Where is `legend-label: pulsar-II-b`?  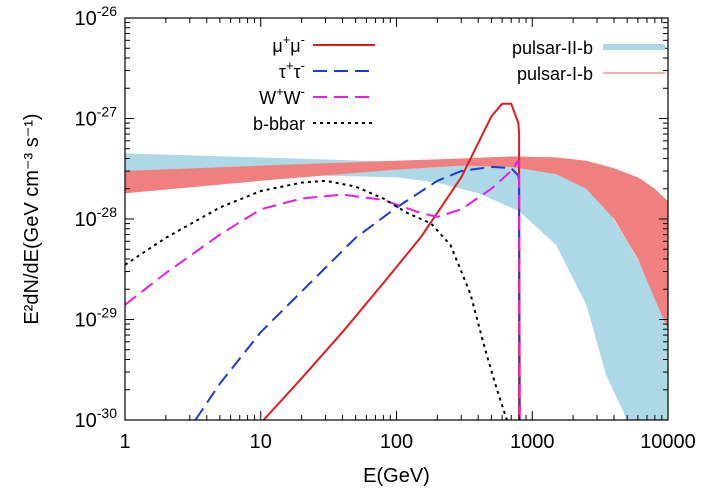 legend-label: pulsar-II-b is located at coordinates (552, 48).